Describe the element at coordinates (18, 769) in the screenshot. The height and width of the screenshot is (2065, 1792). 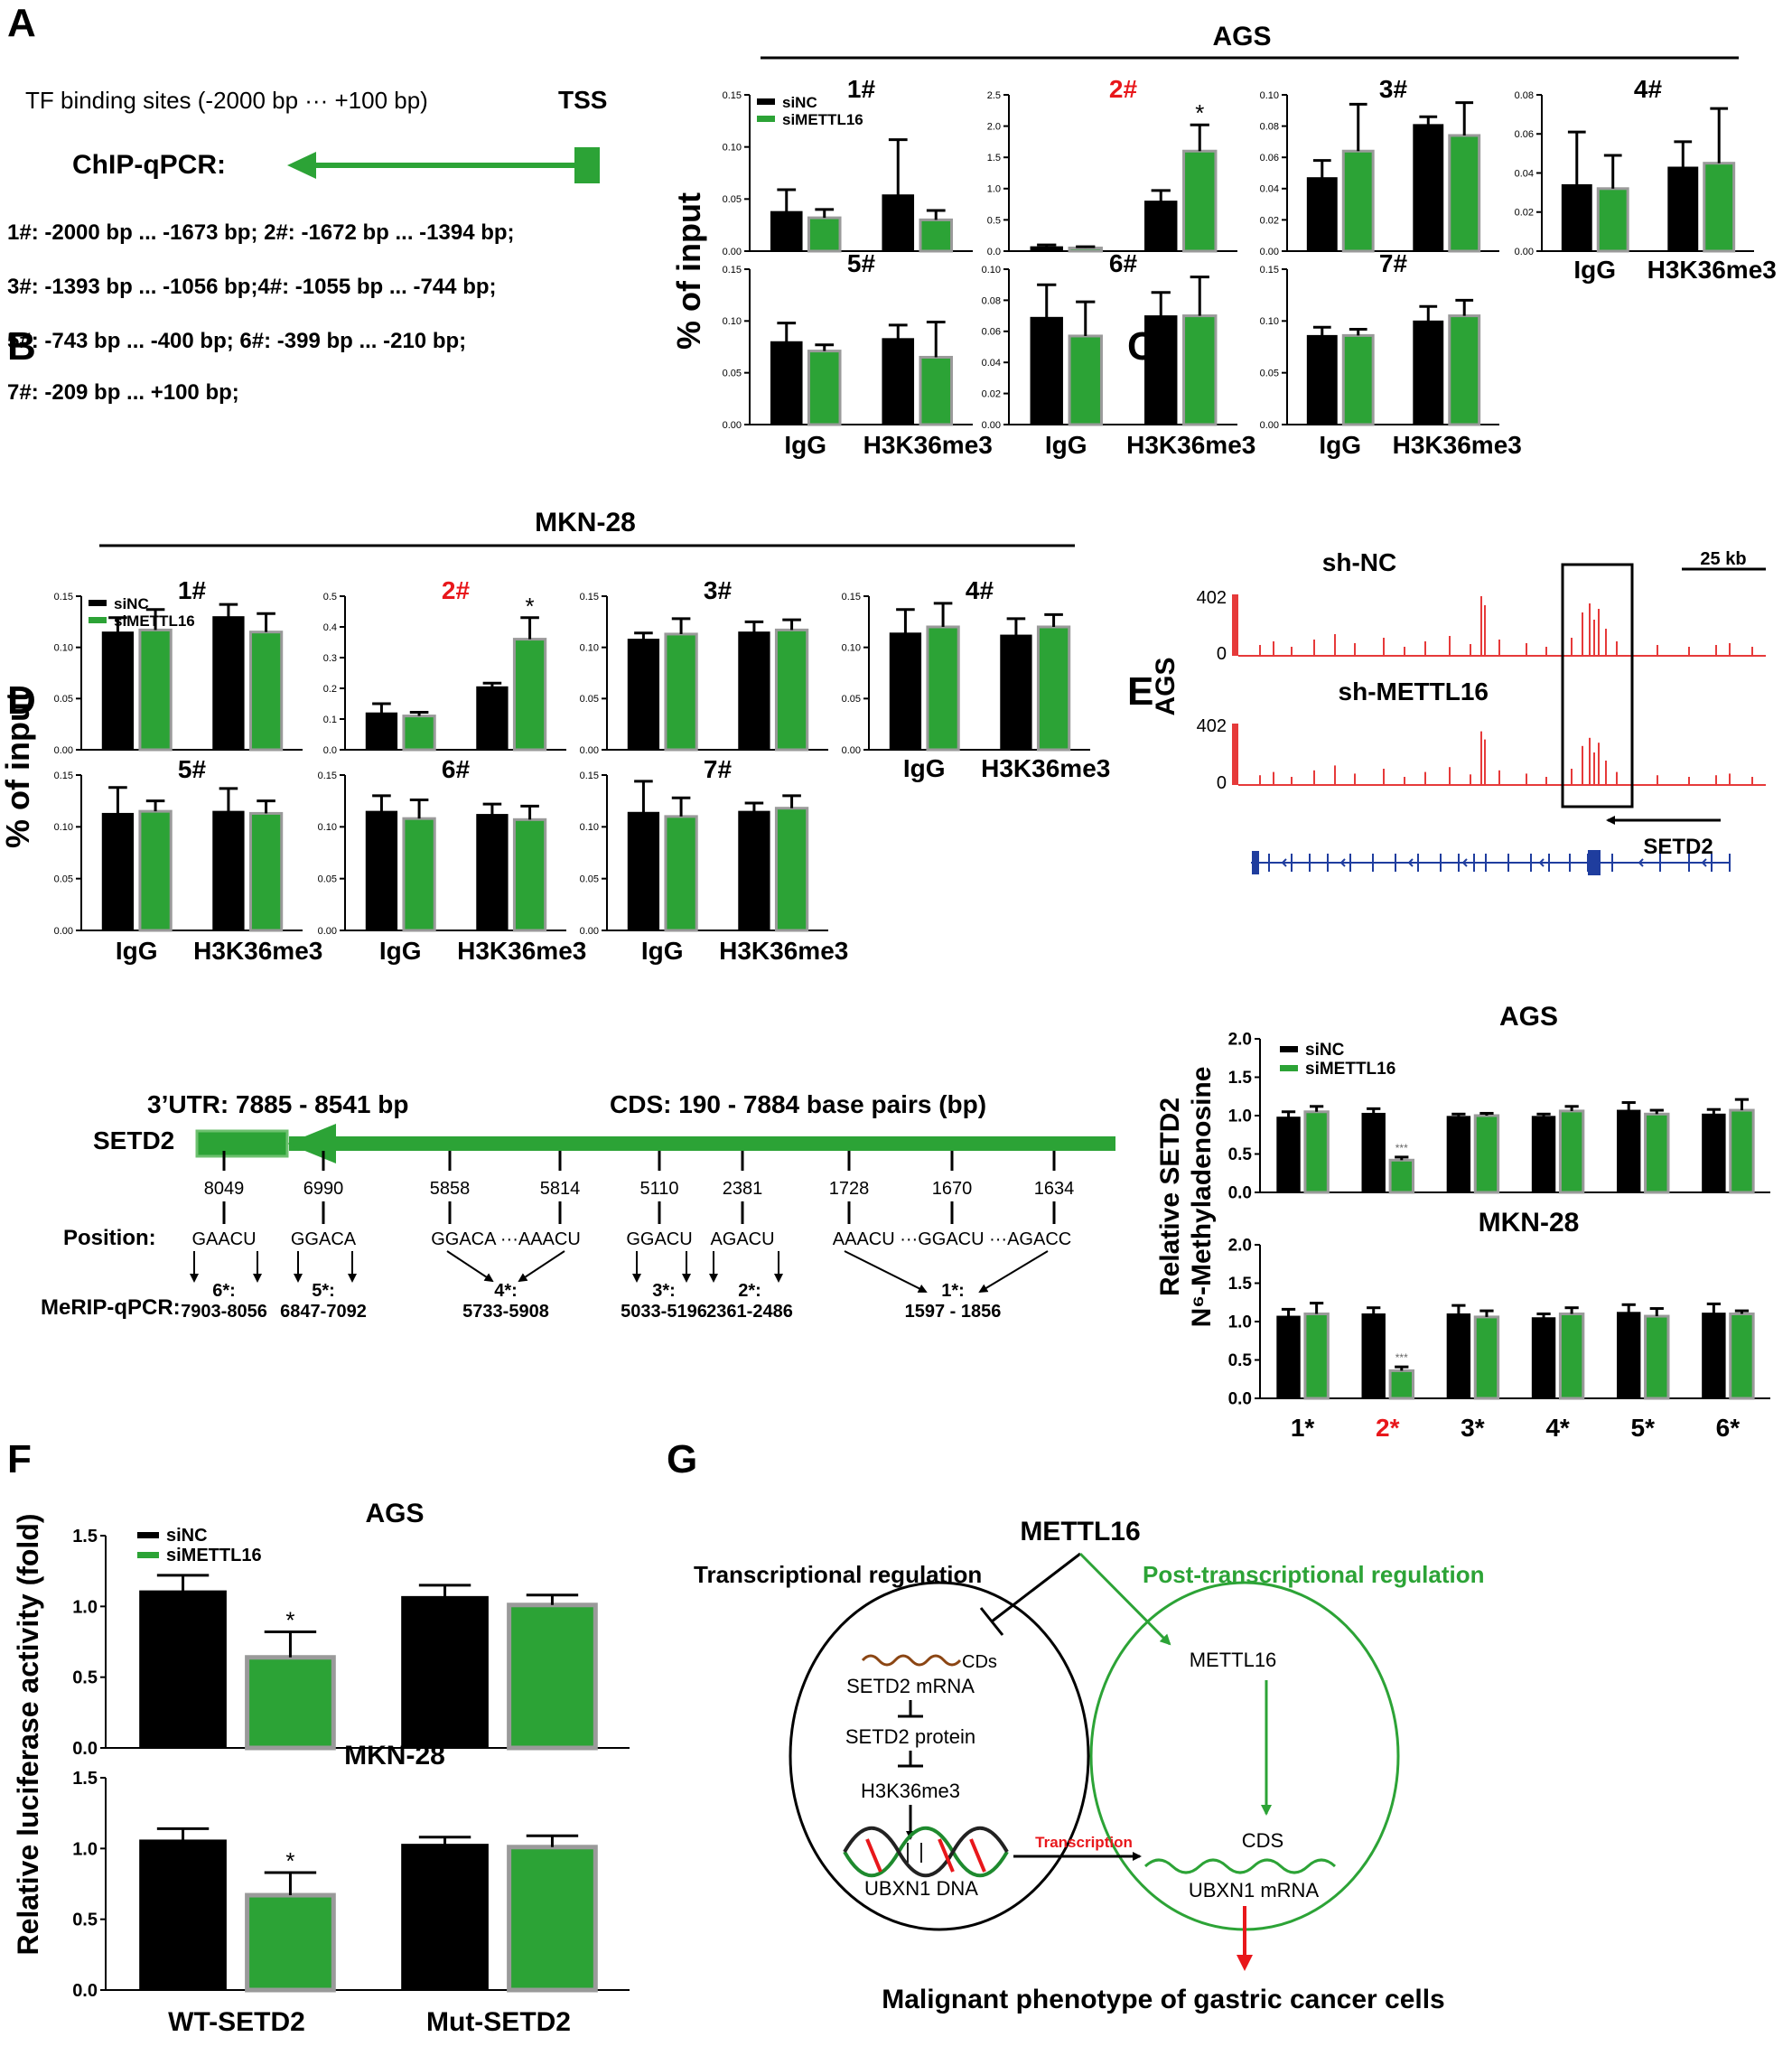
I see `panel-b-ylabel: % of input` at that location.